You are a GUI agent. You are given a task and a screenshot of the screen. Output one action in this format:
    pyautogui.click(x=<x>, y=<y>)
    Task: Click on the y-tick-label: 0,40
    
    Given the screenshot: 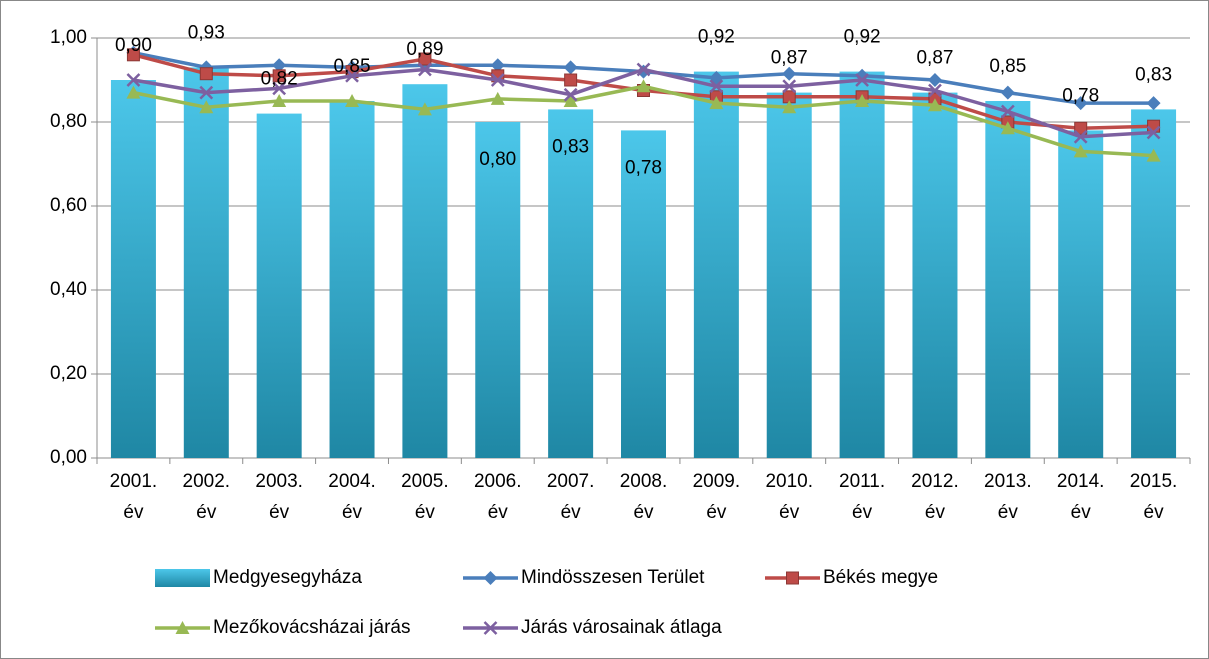 What is the action you would take?
    pyautogui.click(x=68, y=289)
    